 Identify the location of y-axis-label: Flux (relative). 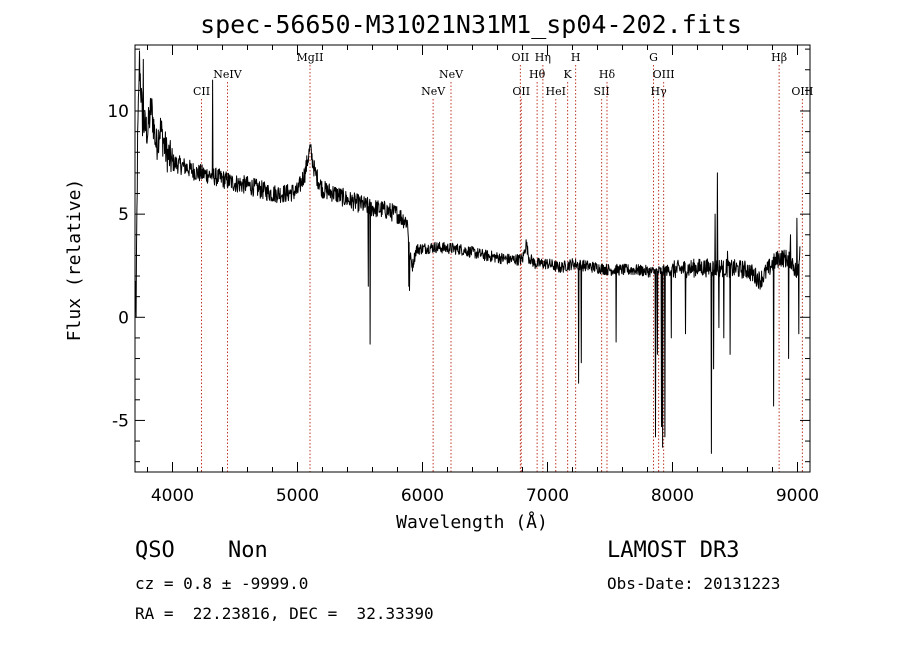
(74, 260).